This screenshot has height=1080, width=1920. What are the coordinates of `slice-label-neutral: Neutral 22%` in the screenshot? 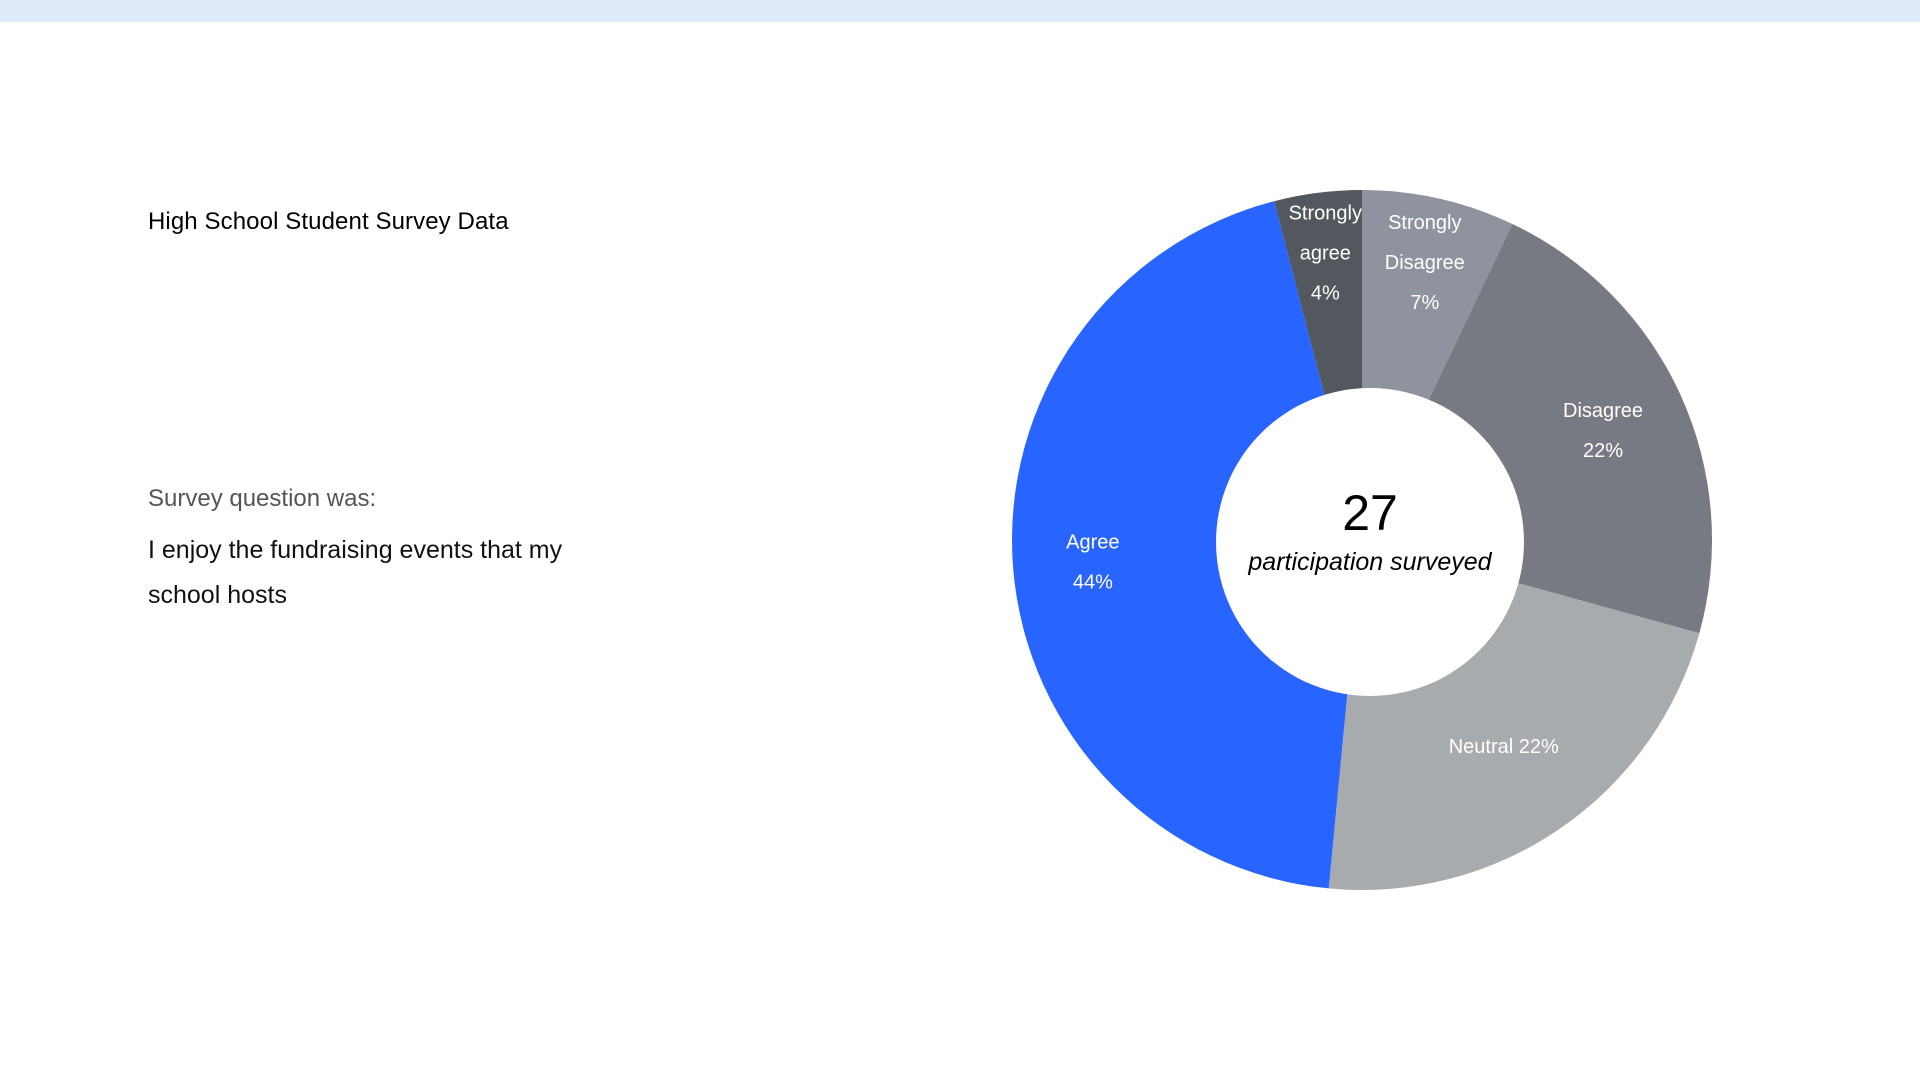 It's located at (1504, 747).